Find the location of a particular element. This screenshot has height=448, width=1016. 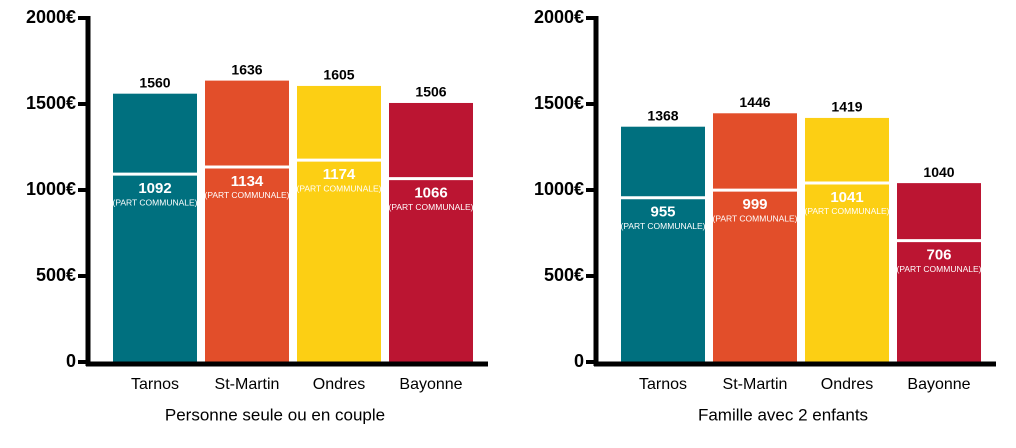

total-label: 1368 is located at coordinates (662, 115).